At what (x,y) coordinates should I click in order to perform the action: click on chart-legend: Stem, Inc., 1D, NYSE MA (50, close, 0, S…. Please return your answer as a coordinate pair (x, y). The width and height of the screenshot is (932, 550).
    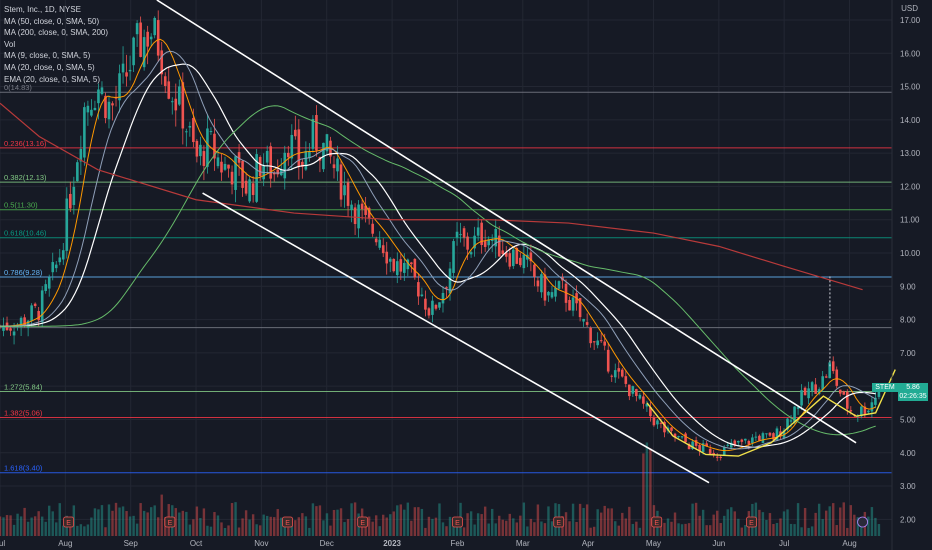
    Looking at the image, I should click on (56, 44).